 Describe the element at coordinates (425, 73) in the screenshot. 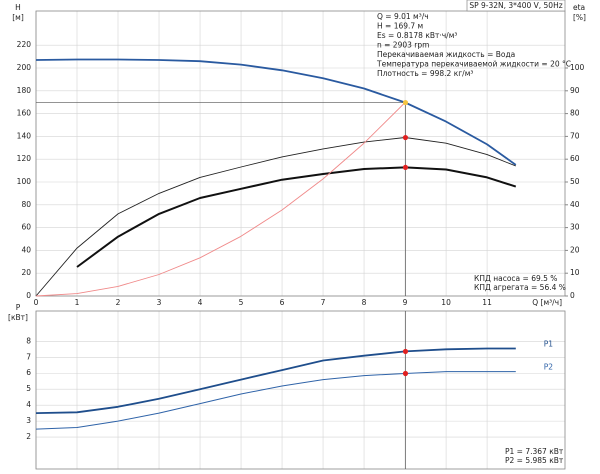

I see `info-line: Плотность = 998.2 кг/м³` at that location.